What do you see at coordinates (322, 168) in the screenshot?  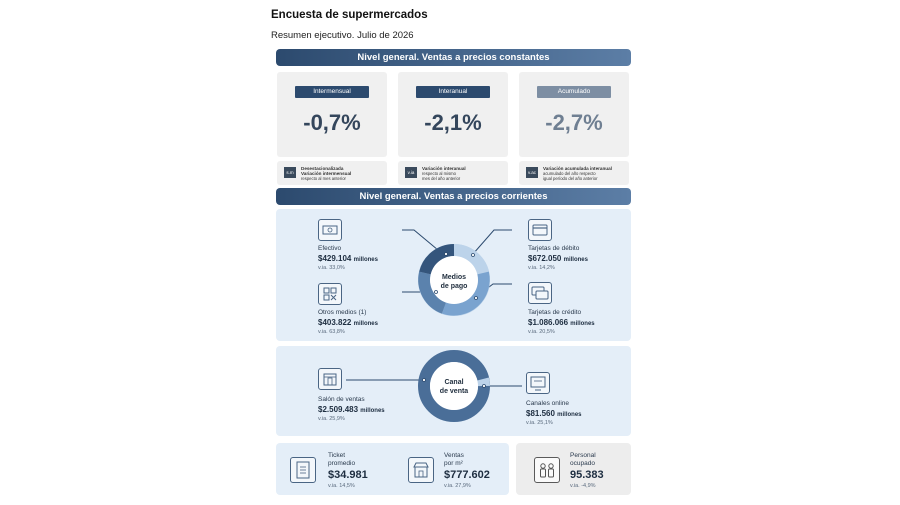 I see `legend-title: Desestacionalizada` at bounding box center [322, 168].